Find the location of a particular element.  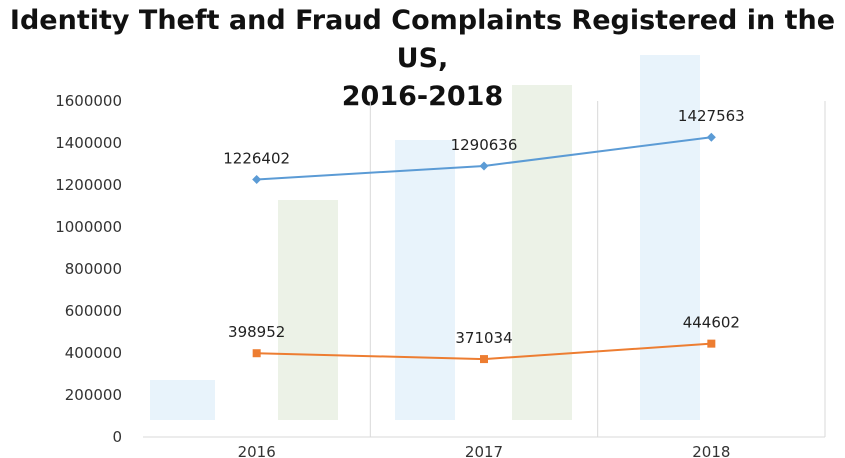

y-tick-label: 400000 is located at coordinates (93, 353).